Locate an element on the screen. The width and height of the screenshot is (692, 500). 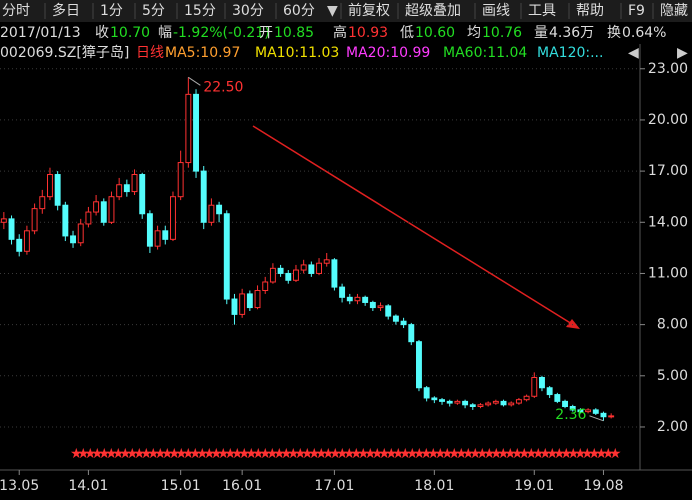
quote-value: 10.60 is located at coordinates (435, 33).